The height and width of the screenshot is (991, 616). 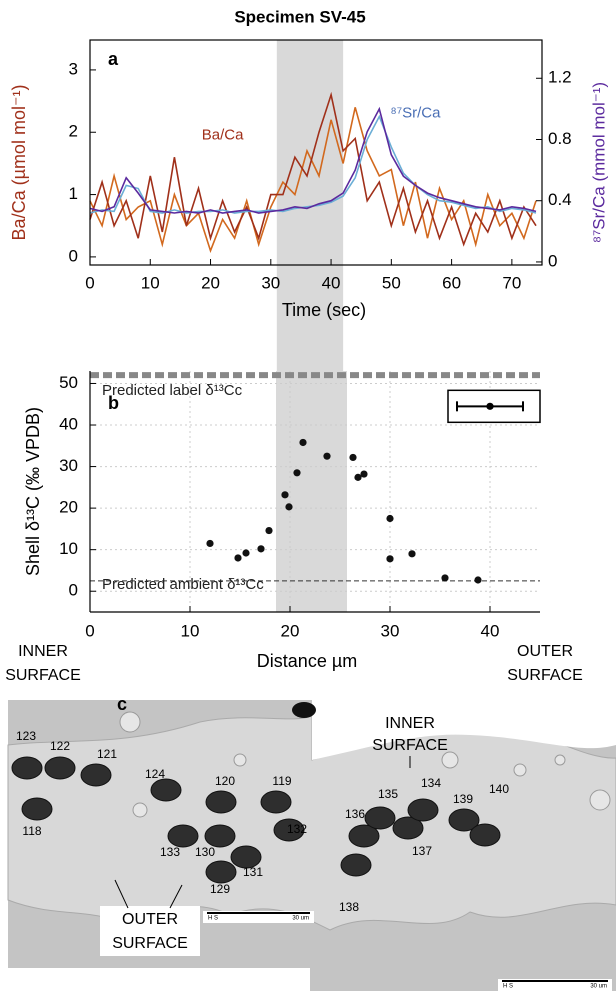 What do you see at coordinates (107, 754) in the screenshot?
I see `spot-label: 121` at bounding box center [107, 754].